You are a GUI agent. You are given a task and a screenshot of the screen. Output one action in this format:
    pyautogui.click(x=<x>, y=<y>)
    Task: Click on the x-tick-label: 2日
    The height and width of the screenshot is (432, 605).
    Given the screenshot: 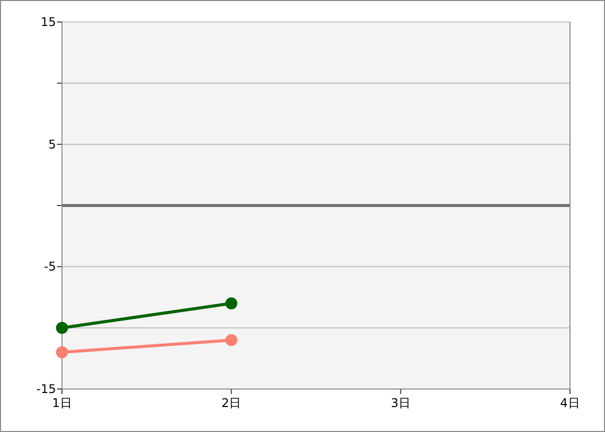 What is the action you would take?
    pyautogui.click(x=232, y=403)
    